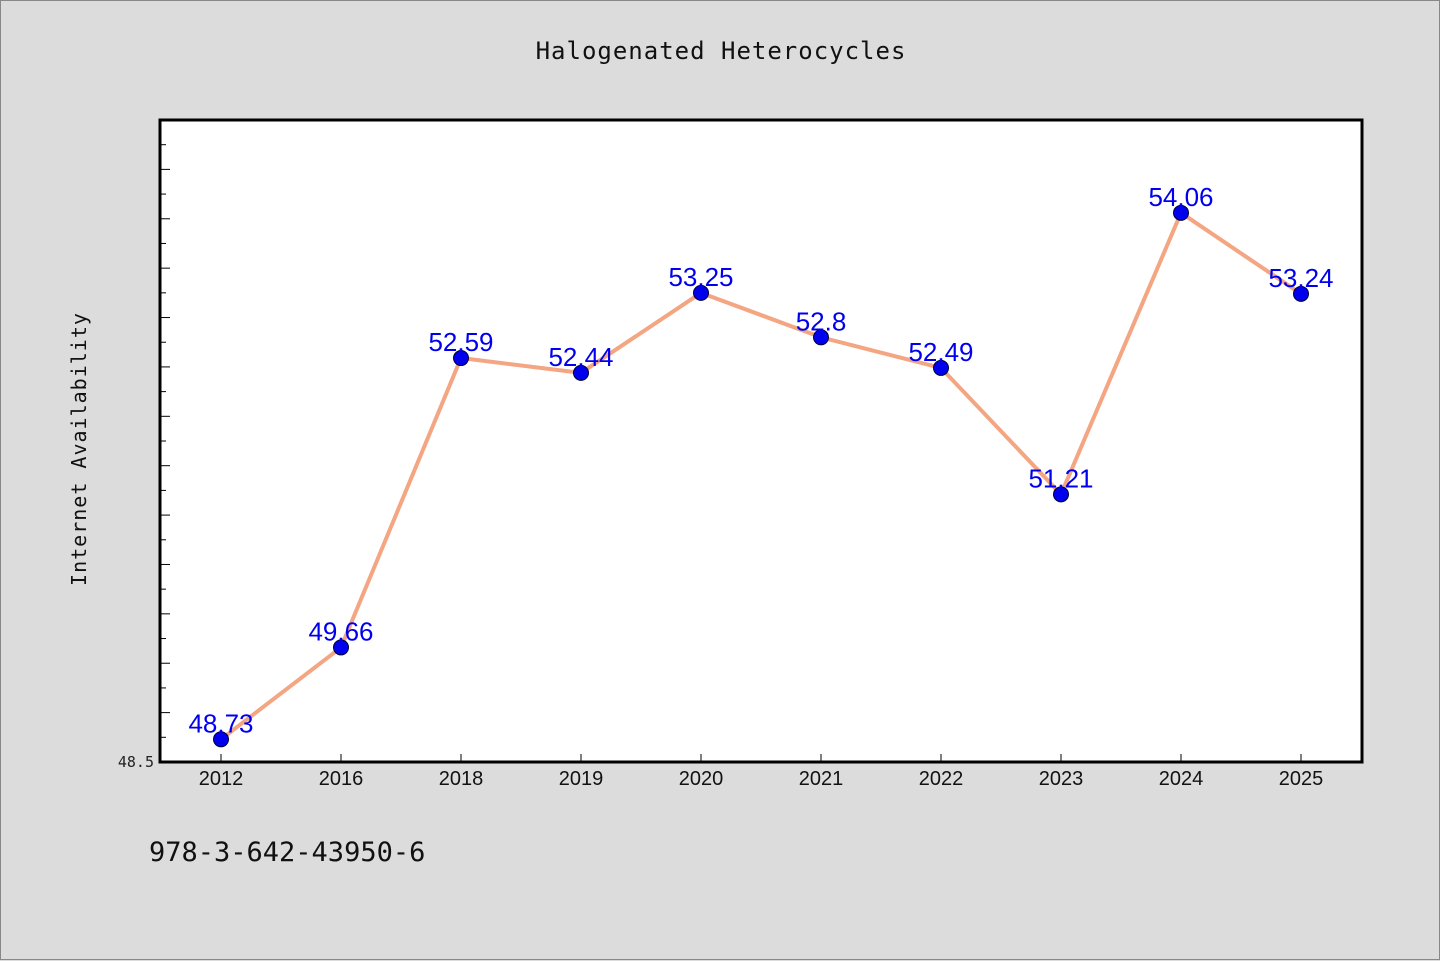 The height and width of the screenshot is (961, 1440). Describe the element at coordinates (340, 631) in the screenshot. I see `data-label: 49.66` at that location.